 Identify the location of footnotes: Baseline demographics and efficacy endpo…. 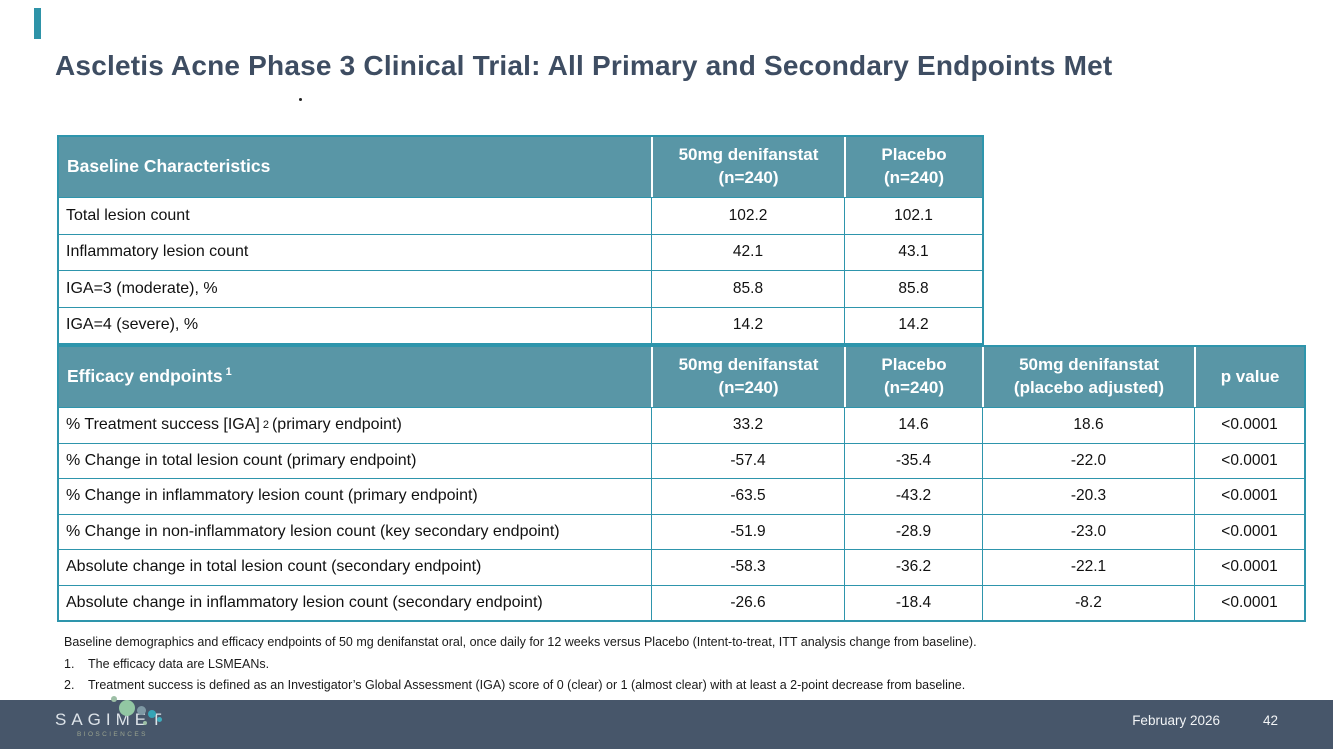
(689, 664).